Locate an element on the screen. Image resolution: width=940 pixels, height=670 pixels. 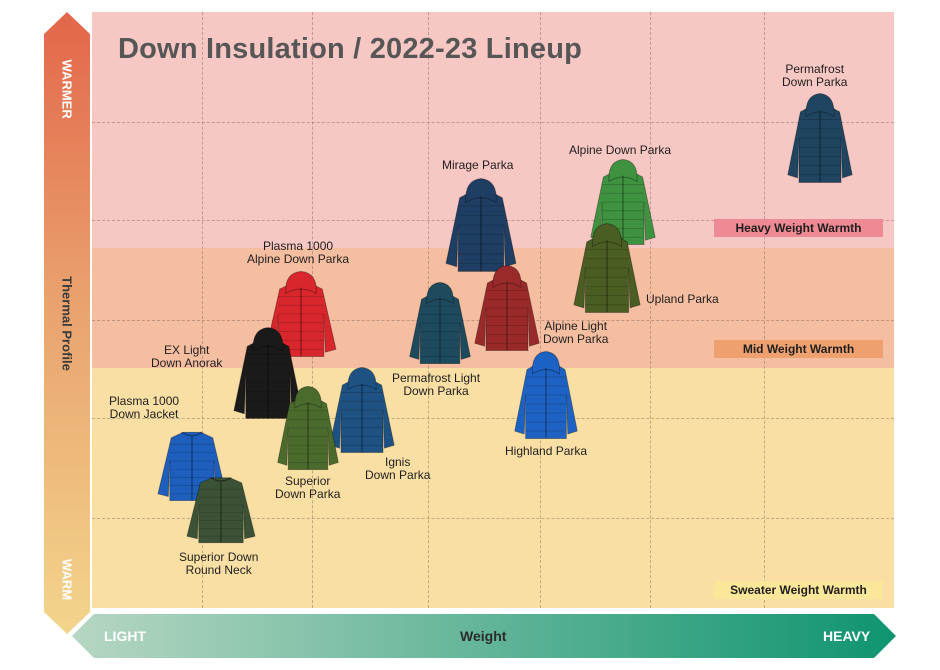
product-label-permafrost-light-down-parka: Permafrost Light Down Parka is located at coordinates (436, 384).